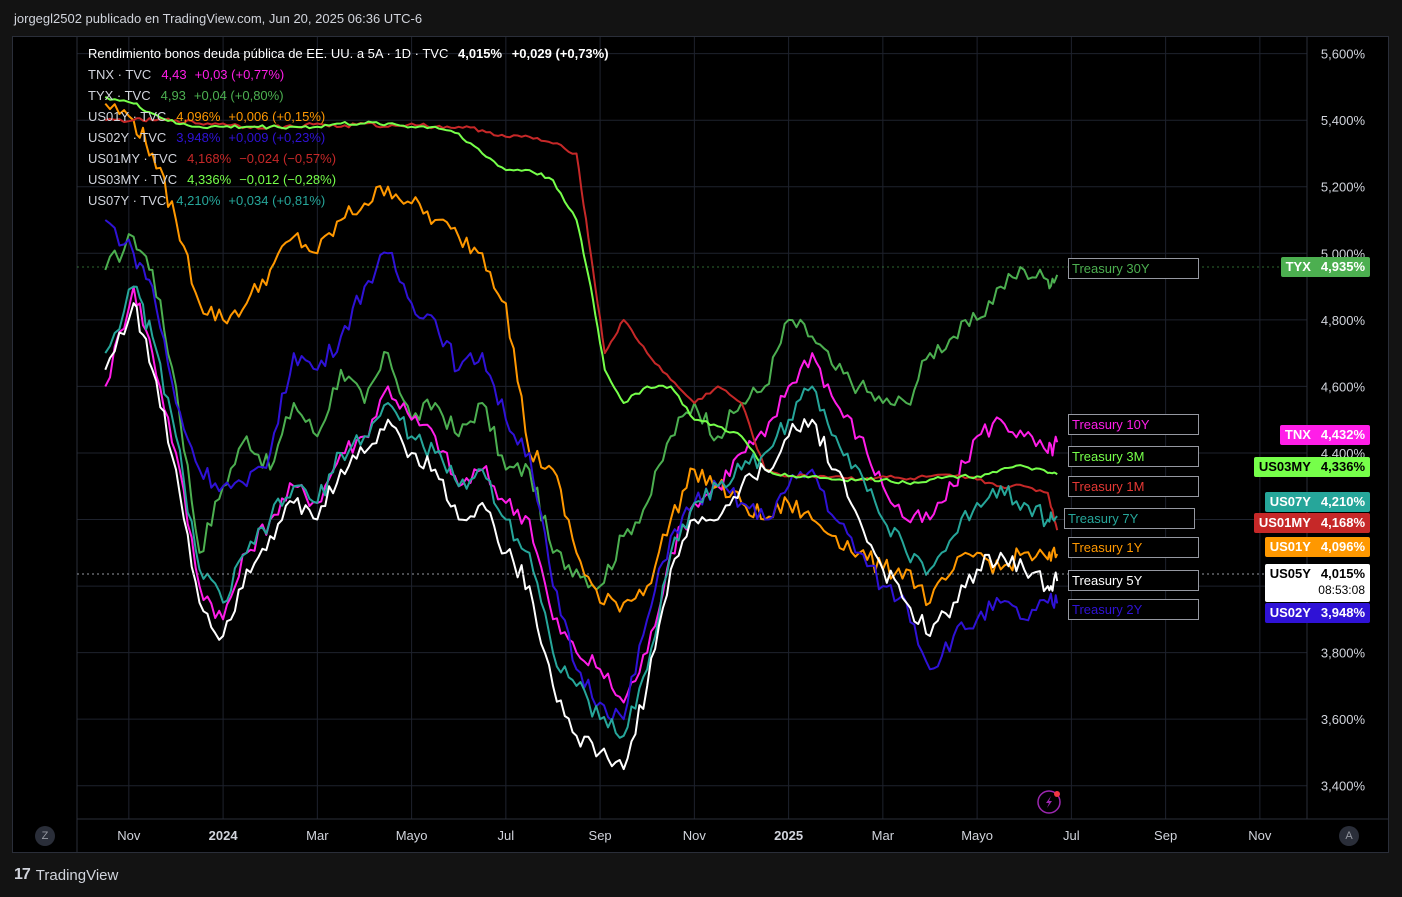 The height and width of the screenshot is (897, 1402). What do you see at coordinates (22, 874) in the screenshot?
I see `tradingview-mark-icon: 17` at bounding box center [22, 874].